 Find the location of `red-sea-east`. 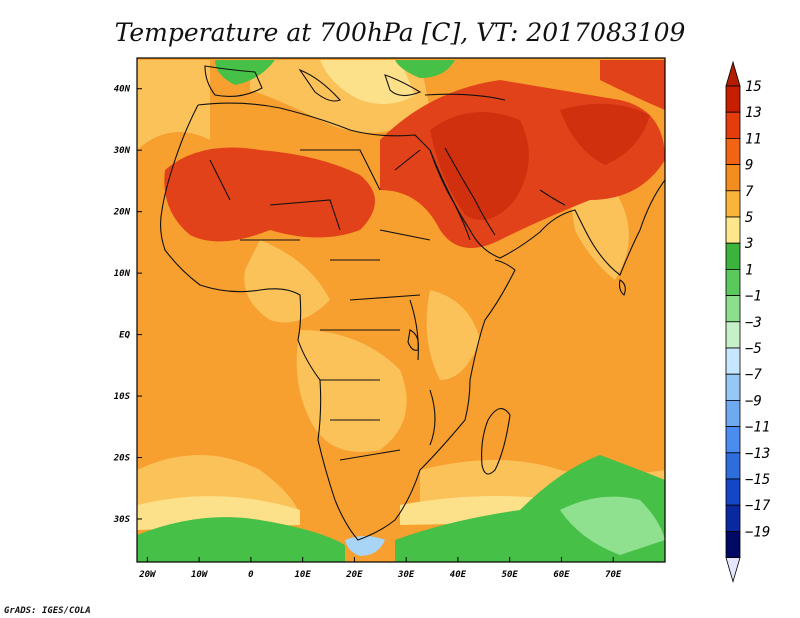

red-sea-east is located at coordinates (470, 191).